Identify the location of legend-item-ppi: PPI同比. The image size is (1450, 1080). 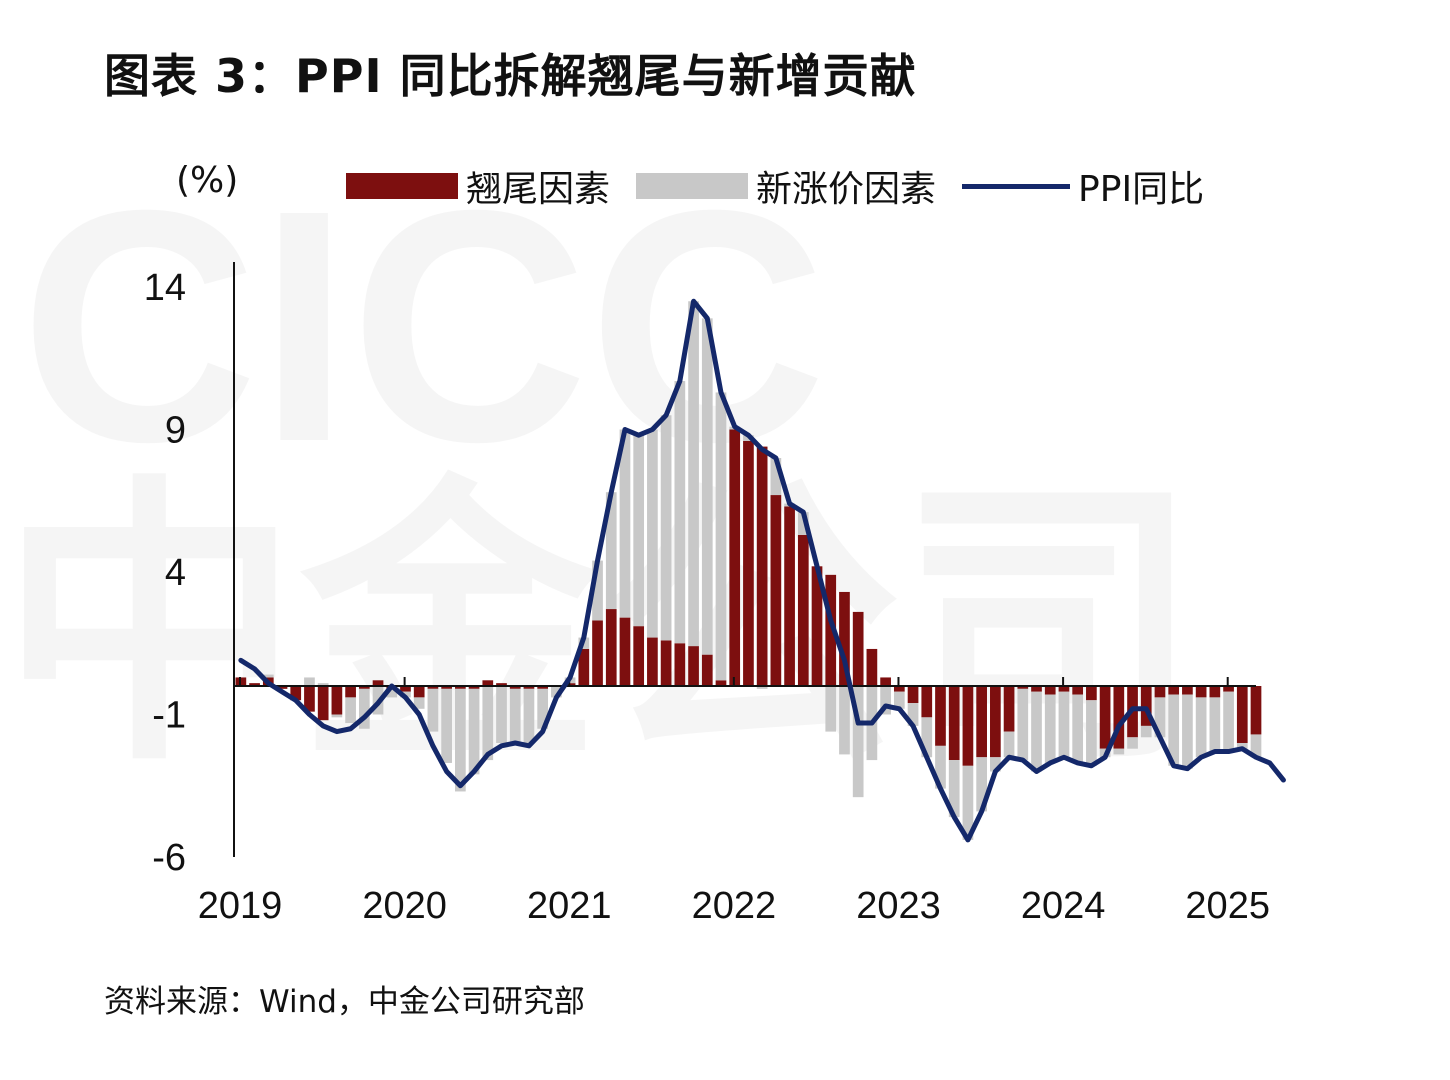
(1083, 186).